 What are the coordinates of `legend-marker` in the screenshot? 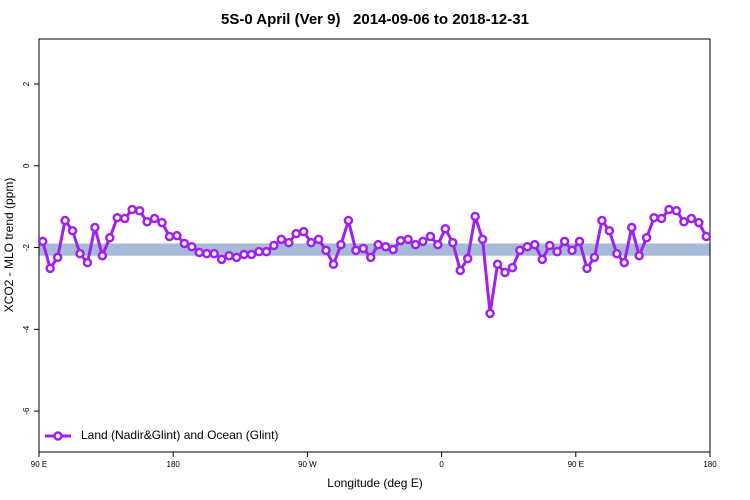 It's located at (58, 436).